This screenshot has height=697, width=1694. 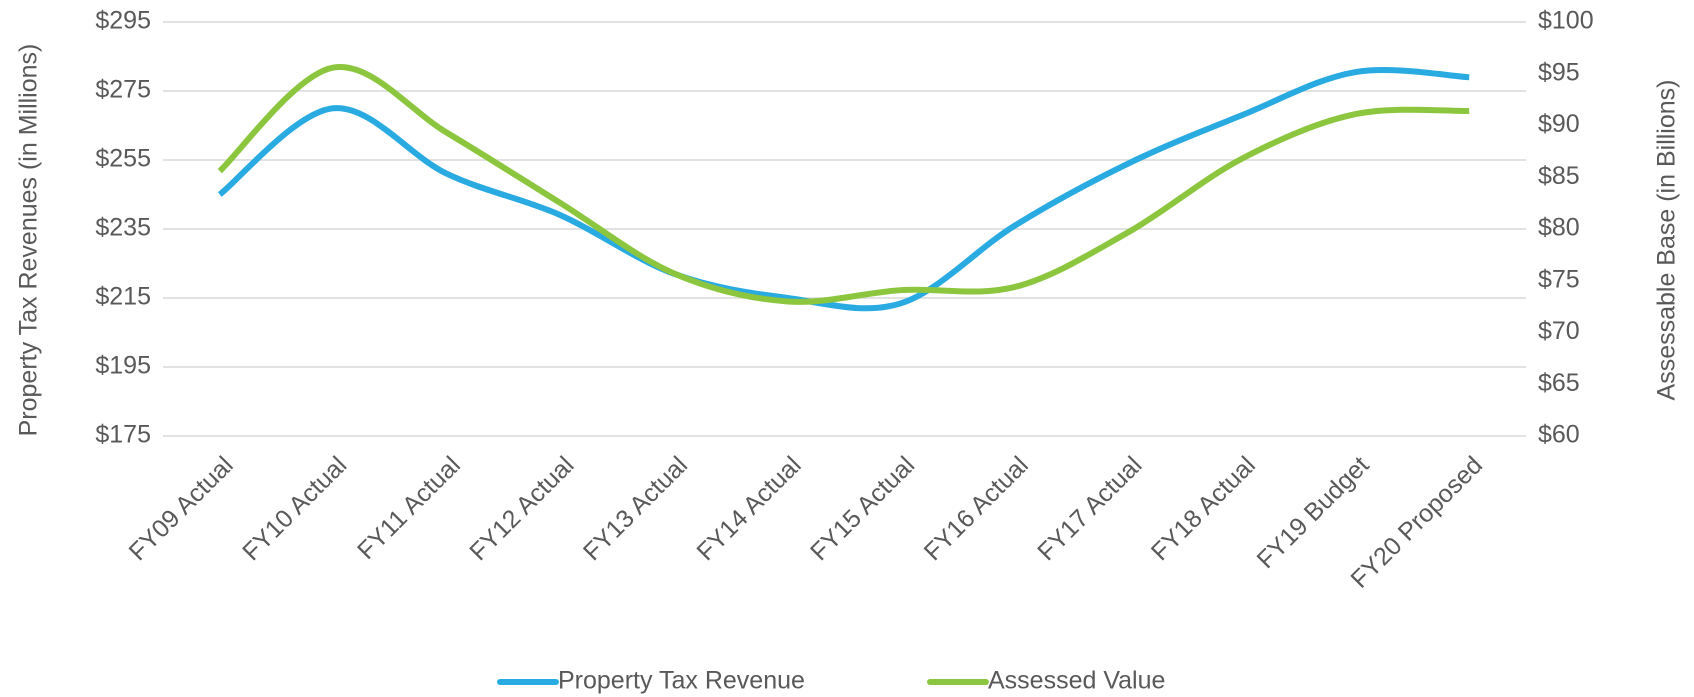 I want to click on y2-tick-label: $95, so click(x=1559, y=72).